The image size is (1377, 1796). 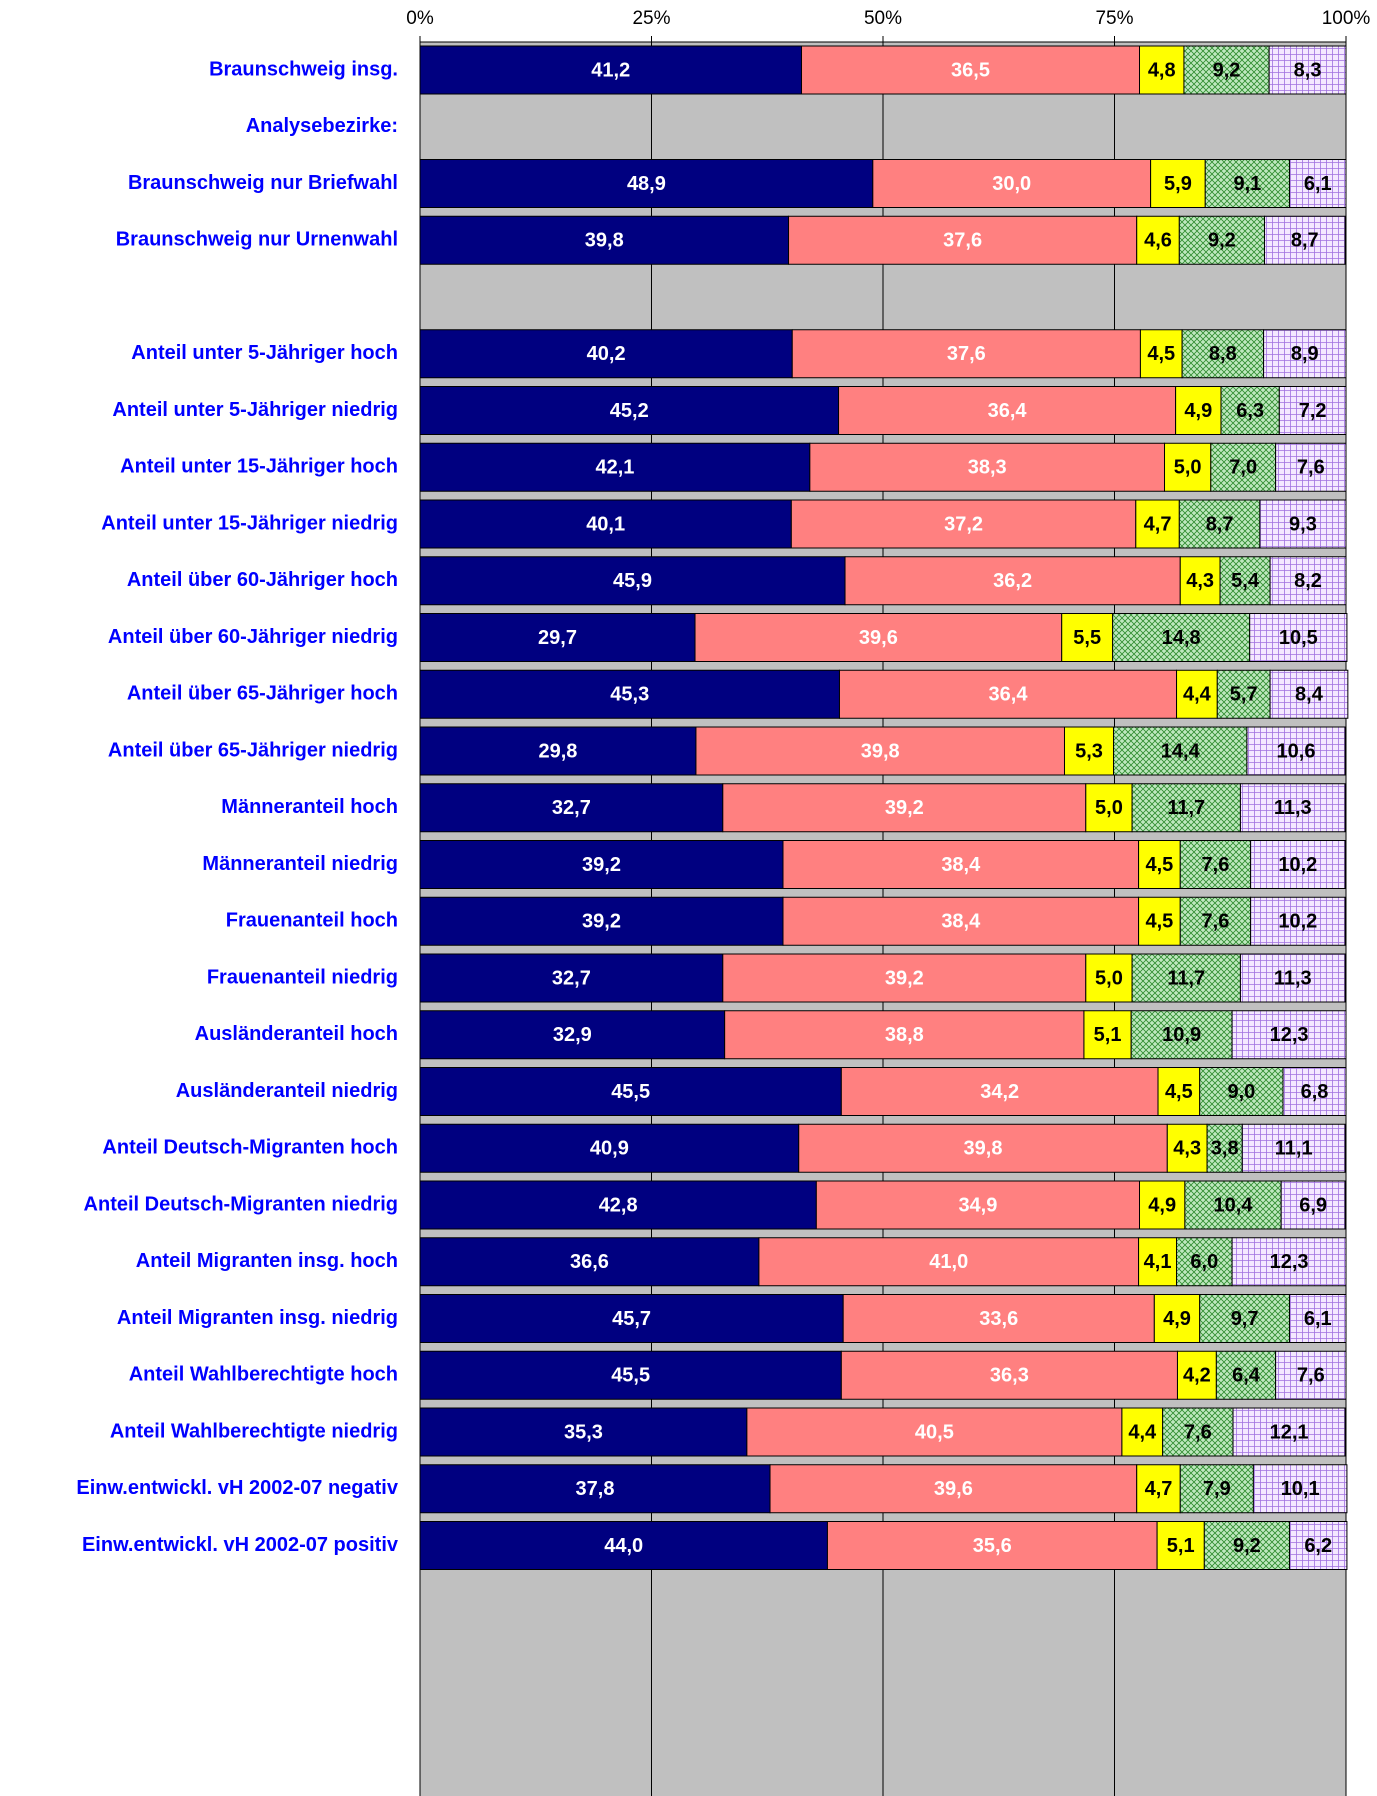 What do you see at coordinates (571, 978) in the screenshot?
I see `value-label: 32,7` at bounding box center [571, 978].